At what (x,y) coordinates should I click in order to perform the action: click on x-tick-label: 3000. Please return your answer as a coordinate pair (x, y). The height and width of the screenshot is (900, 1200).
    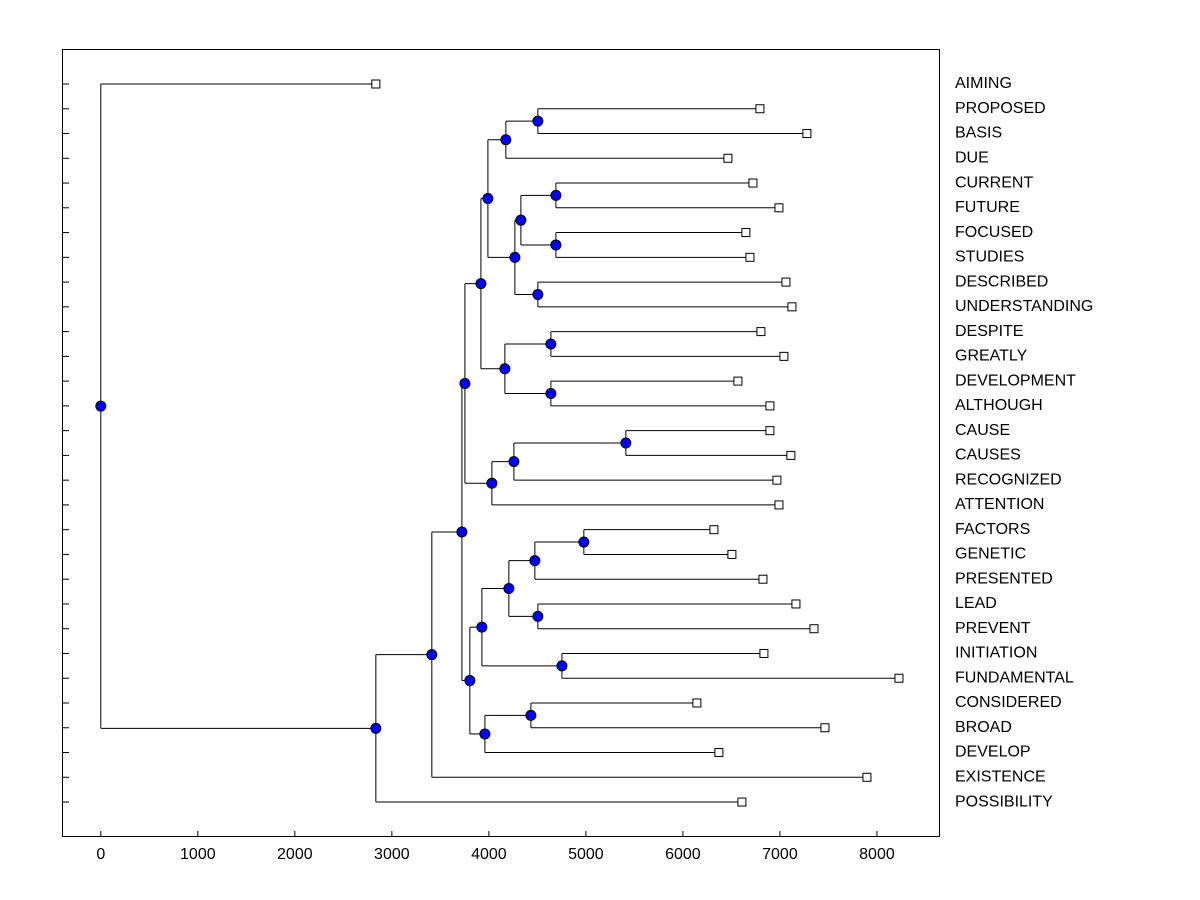
    Looking at the image, I should click on (392, 854).